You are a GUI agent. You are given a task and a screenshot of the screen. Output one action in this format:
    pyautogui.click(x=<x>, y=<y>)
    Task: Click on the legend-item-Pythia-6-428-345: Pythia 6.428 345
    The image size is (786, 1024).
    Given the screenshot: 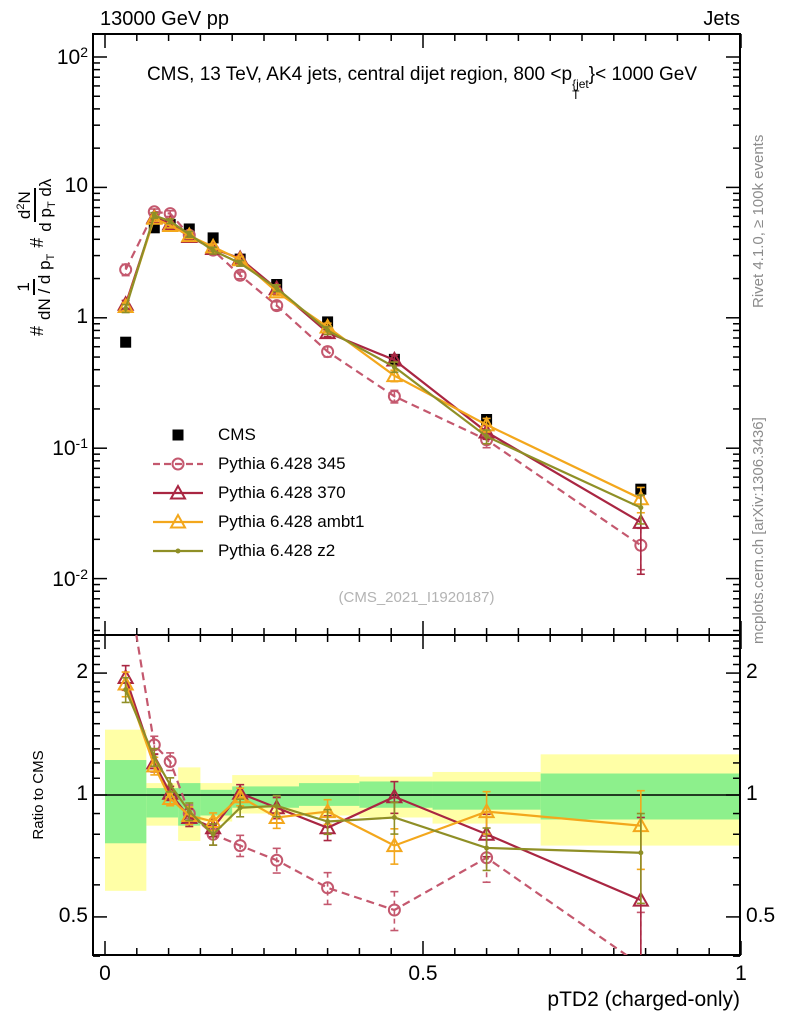 What is the action you would take?
    pyautogui.click(x=258, y=463)
    